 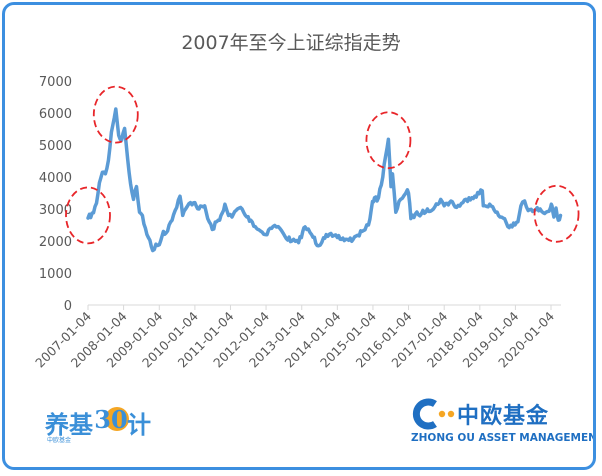 I want to click on brand-right-sub: ZHONG OU ASSET MANAGEMENT, so click(x=503, y=438).